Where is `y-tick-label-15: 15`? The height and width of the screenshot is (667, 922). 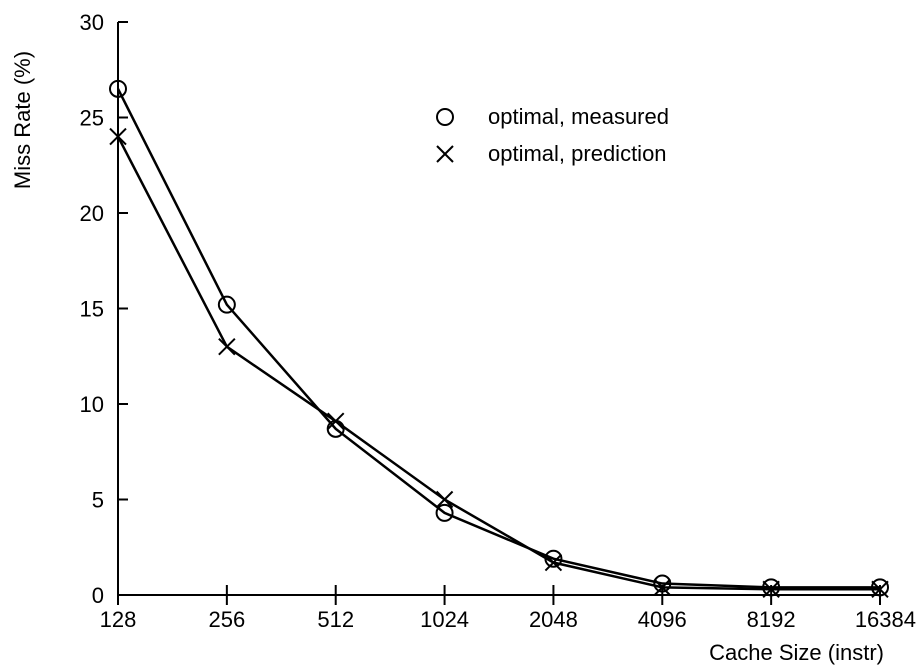 y-tick-label-15: 15 is located at coordinates (92, 309).